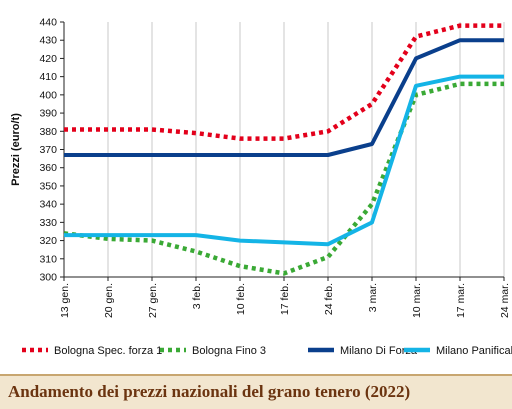 This screenshot has width=512, height=409. What do you see at coordinates (108, 351) in the screenshot?
I see `legend-label: Bologna Spec. forza 1` at bounding box center [108, 351].